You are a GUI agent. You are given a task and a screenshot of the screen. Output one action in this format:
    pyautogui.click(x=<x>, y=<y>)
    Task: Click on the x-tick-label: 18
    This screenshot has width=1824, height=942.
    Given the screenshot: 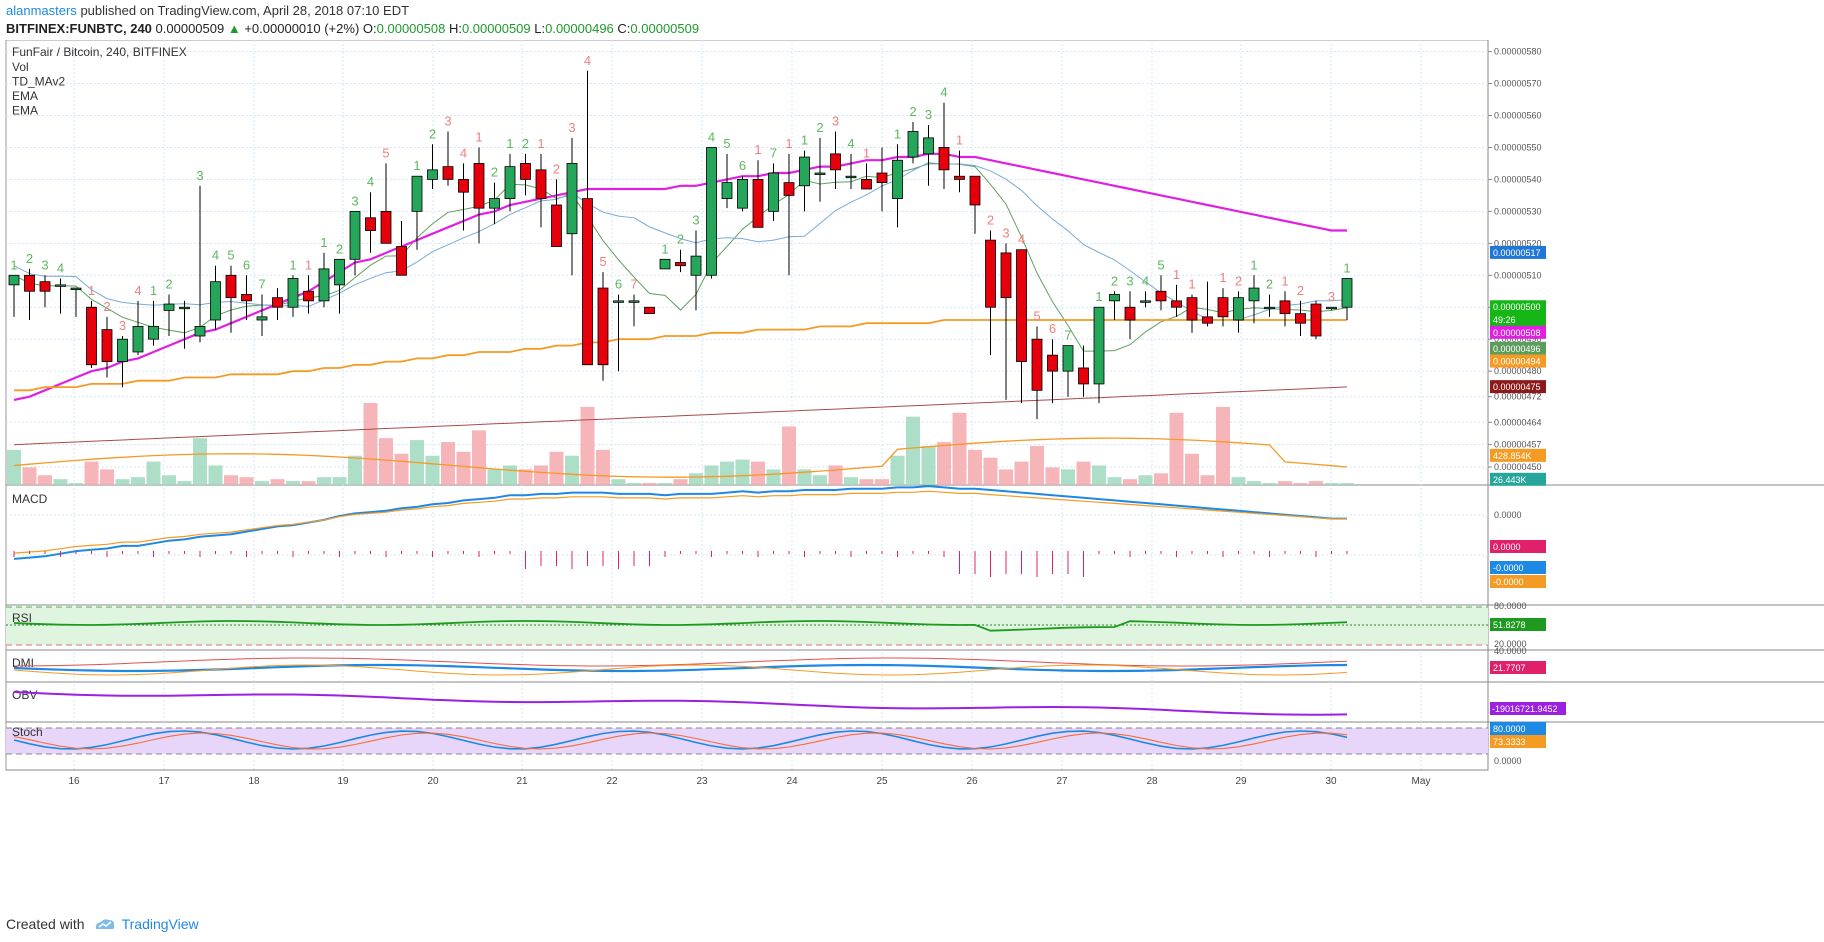 What is the action you would take?
    pyautogui.click(x=254, y=781)
    